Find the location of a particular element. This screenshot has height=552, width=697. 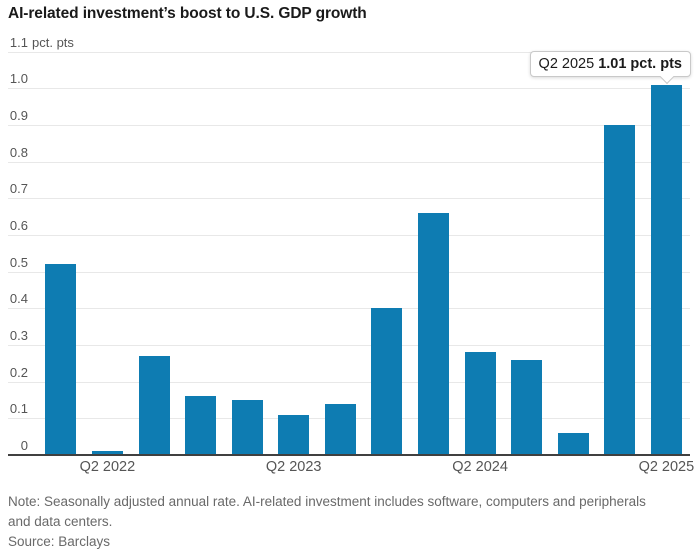

y-axis-tick-label: 0.7 is located at coordinates (17, 189).